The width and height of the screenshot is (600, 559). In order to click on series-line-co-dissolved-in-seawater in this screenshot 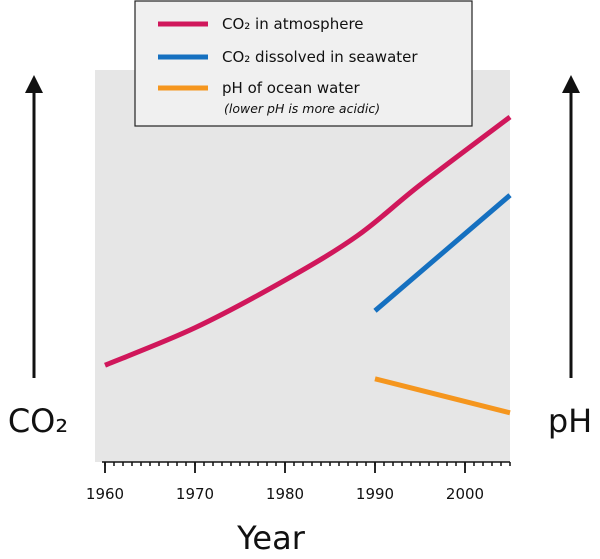, I will do `click(442, 253)`.